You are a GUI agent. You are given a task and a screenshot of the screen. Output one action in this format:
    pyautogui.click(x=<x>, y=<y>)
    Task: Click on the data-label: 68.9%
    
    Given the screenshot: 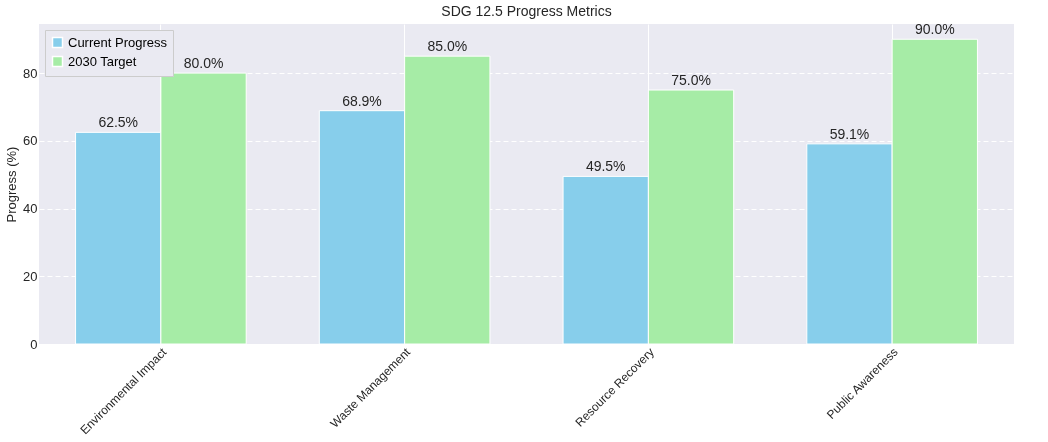 What is the action you would take?
    pyautogui.click(x=362, y=100)
    